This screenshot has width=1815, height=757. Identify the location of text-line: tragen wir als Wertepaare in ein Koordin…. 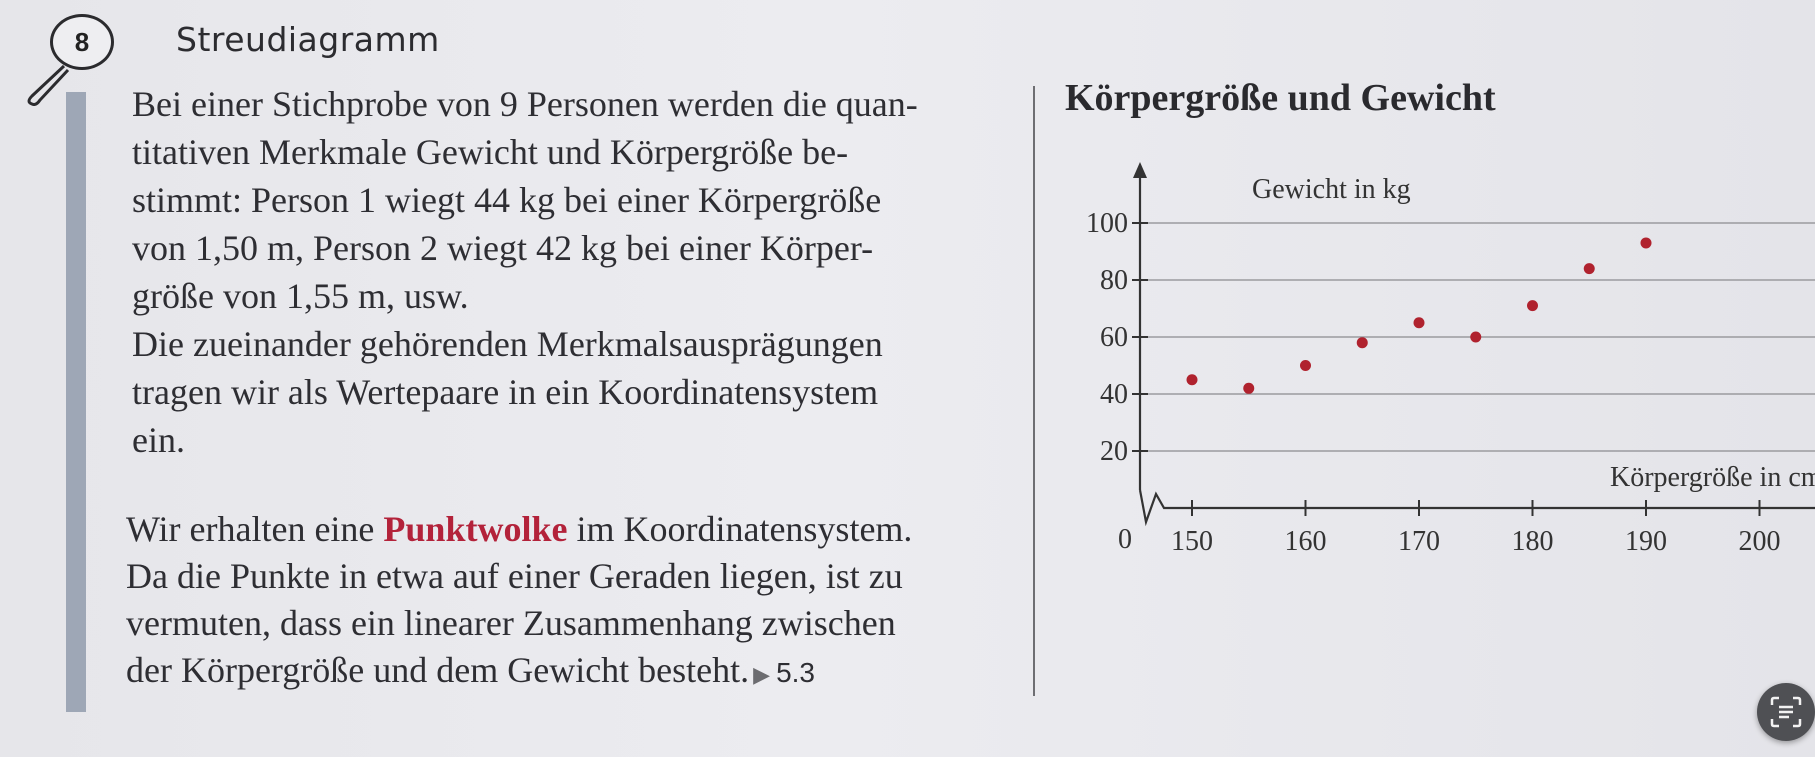
(505, 392).